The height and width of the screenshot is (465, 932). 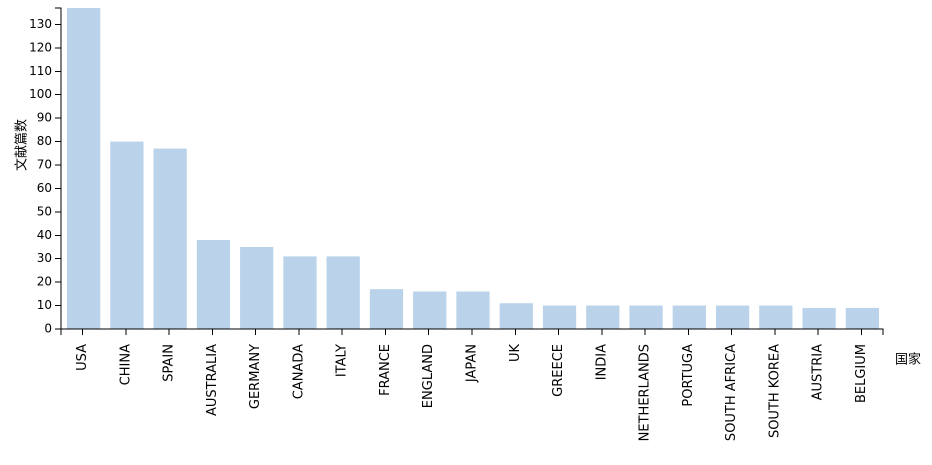 What do you see at coordinates (601, 362) in the screenshot?
I see `x-tick-label: INDIA` at bounding box center [601, 362].